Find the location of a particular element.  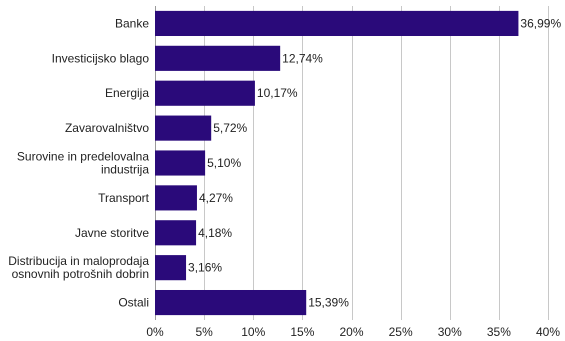

data-label: 10,17% is located at coordinates (277, 93).